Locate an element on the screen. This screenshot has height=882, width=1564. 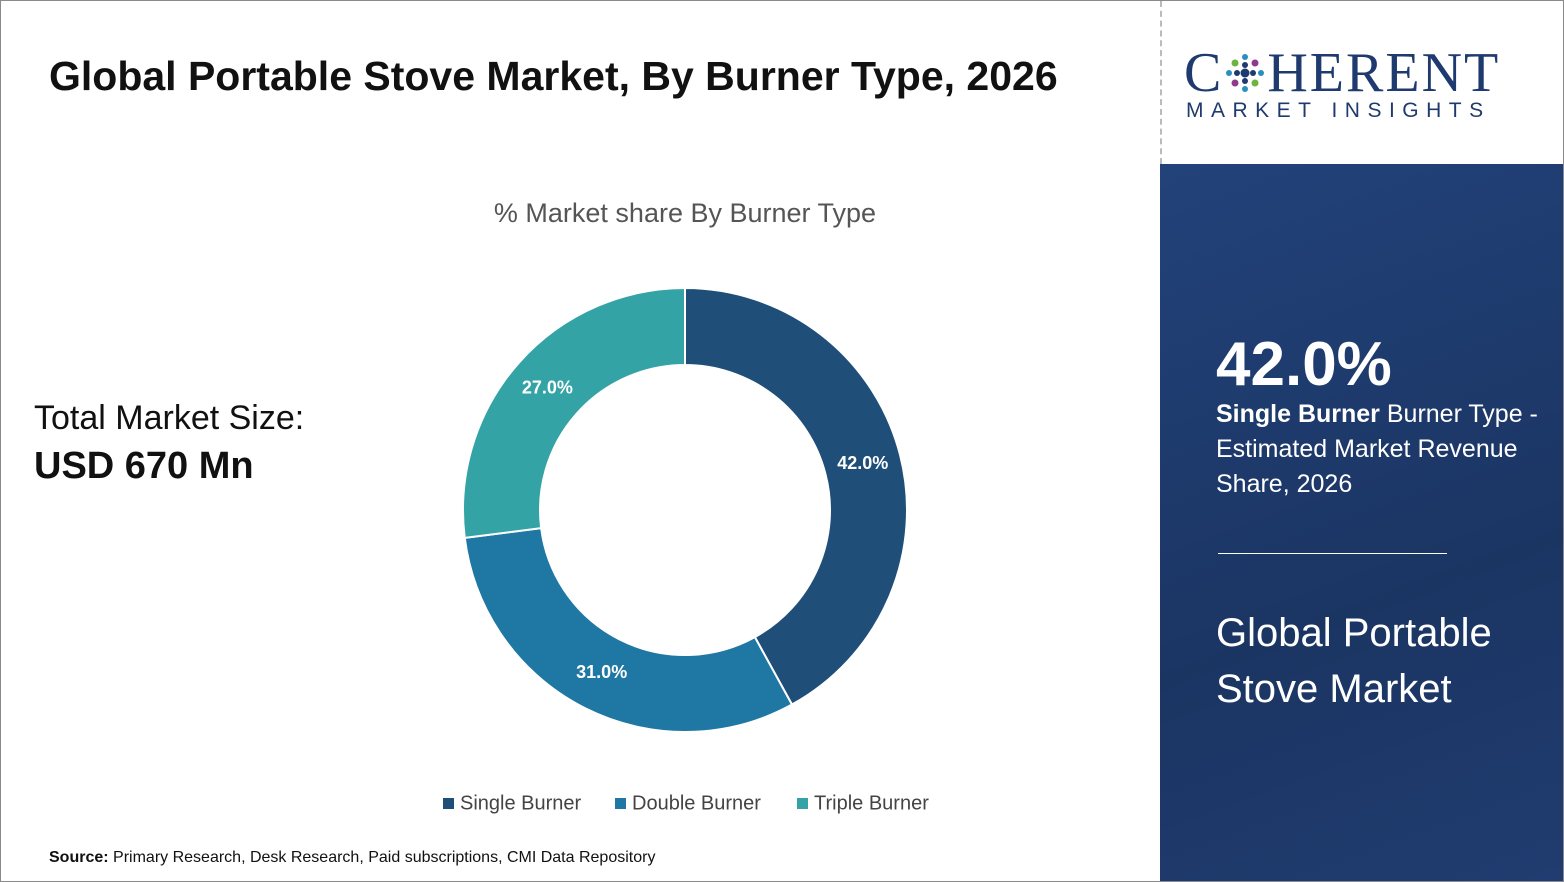
legend-label: Double Burner is located at coordinates (696, 803).